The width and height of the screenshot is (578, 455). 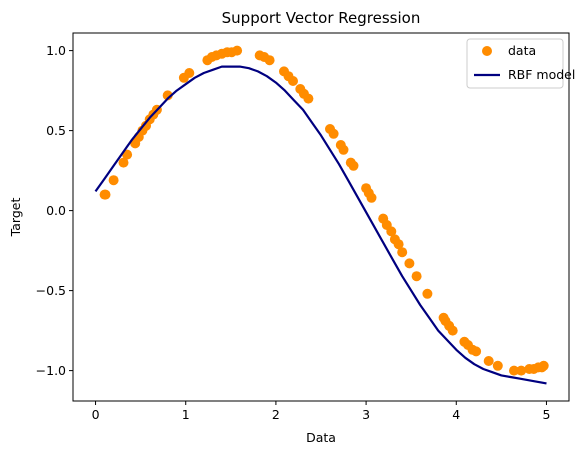 I want to click on y-tick-label: −1.0, so click(x=51, y=370).